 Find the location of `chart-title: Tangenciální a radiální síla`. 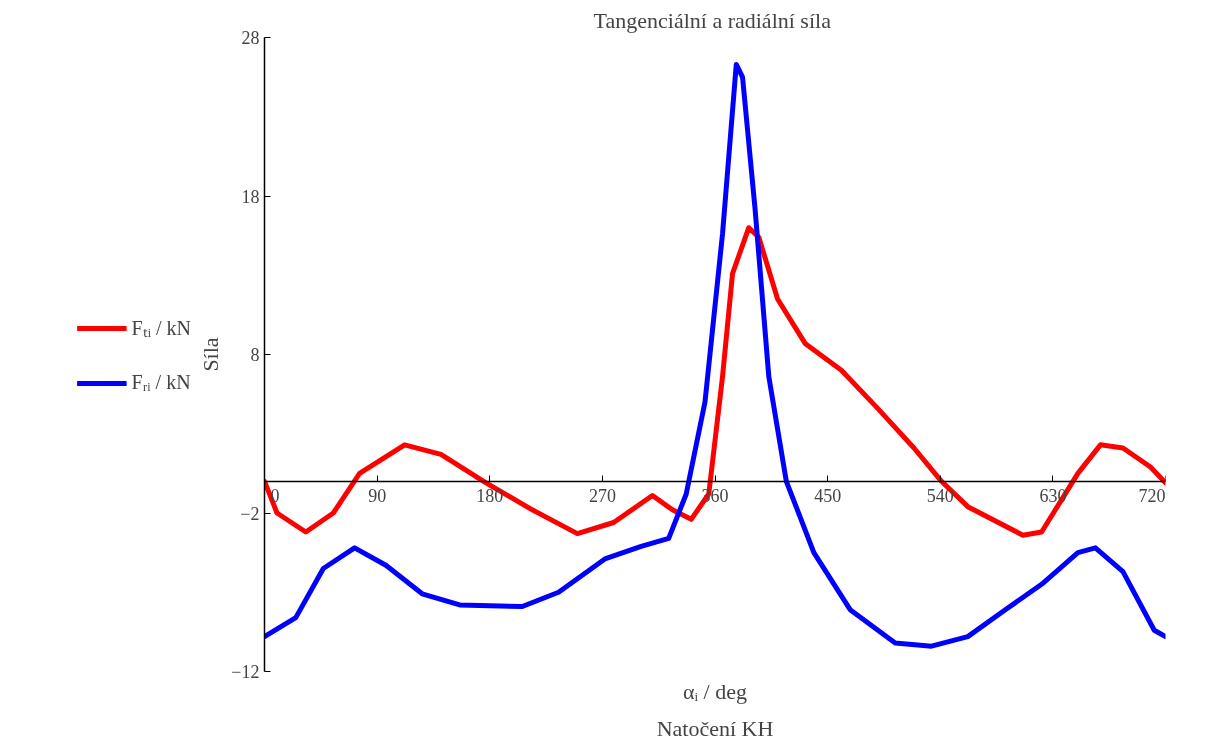

chart-title: Tangenciální a radiální síla is located at coordinates (712, 20).